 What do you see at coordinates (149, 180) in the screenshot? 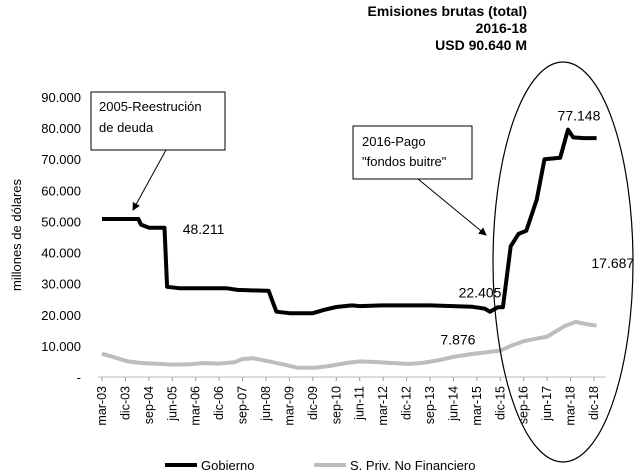
I see `callout-arrow-restructuring` at bounding box center [149, 180].